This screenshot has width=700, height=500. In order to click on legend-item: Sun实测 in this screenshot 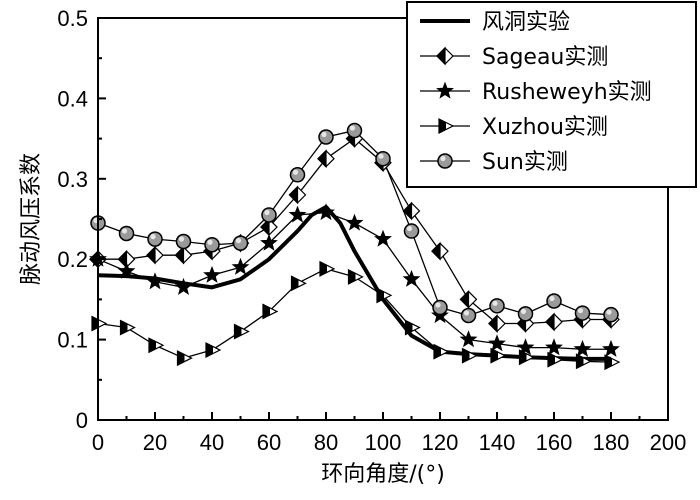, I will do `click(494, 162)`.